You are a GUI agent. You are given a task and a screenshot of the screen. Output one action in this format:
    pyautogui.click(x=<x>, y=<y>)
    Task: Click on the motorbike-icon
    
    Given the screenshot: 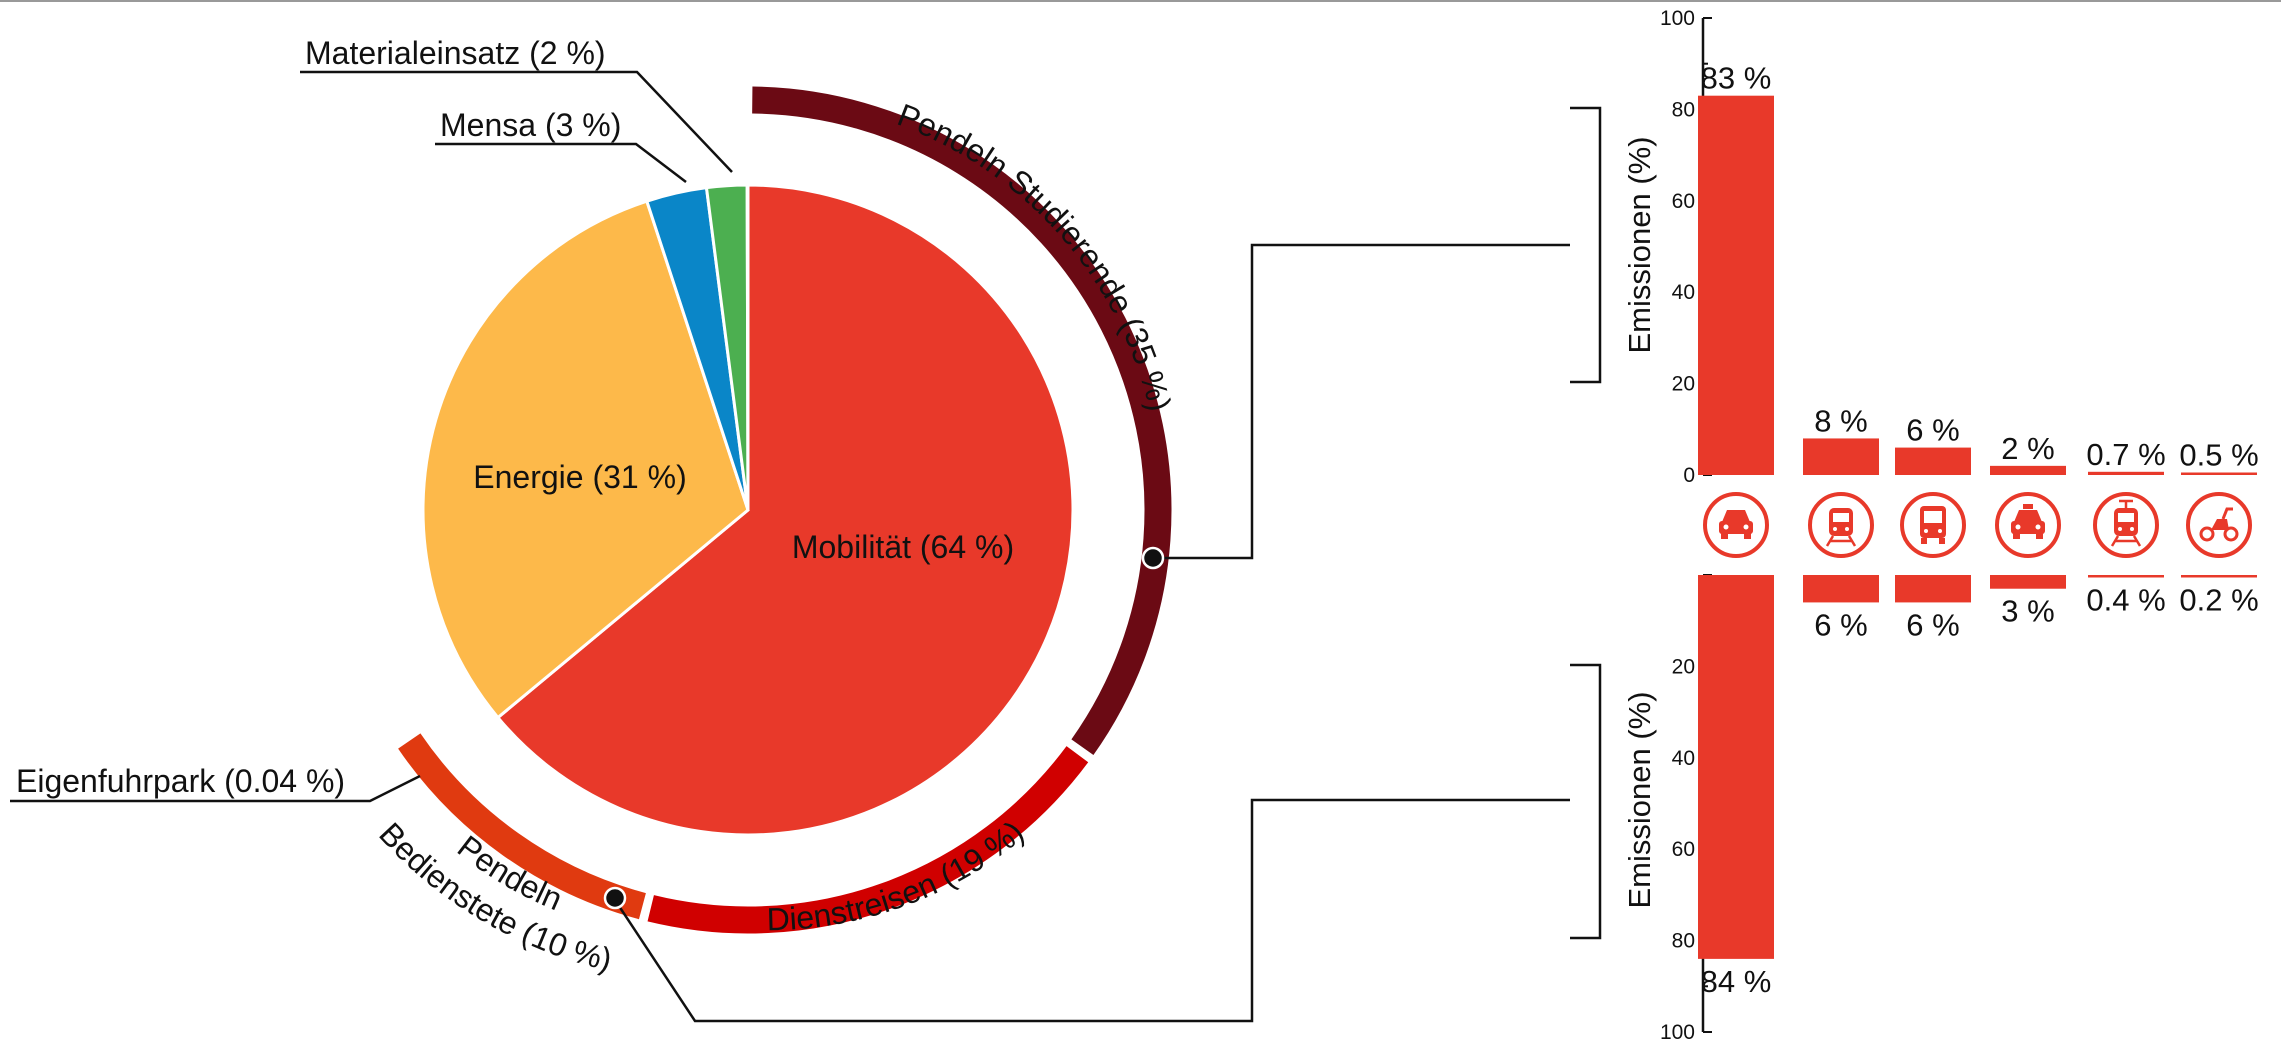 What is the action you would take?
    pyautogui.click(x=2219, y=525)
    